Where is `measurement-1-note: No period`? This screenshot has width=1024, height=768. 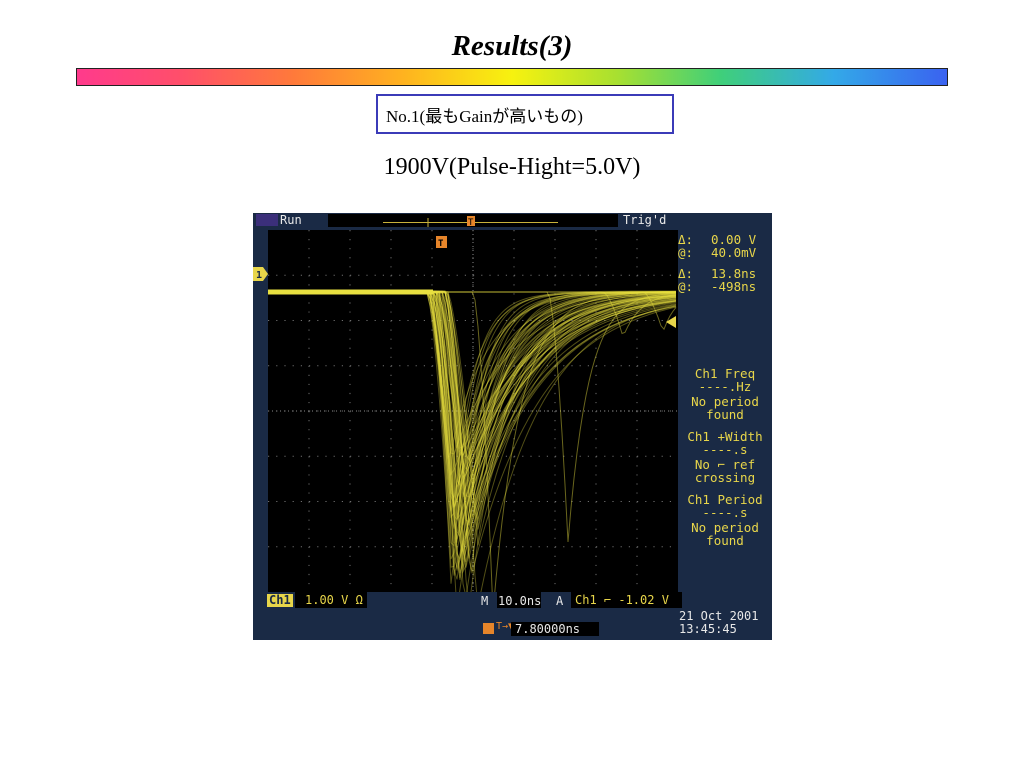
measurement-1-note: No period is located at coordinates (725, 401).